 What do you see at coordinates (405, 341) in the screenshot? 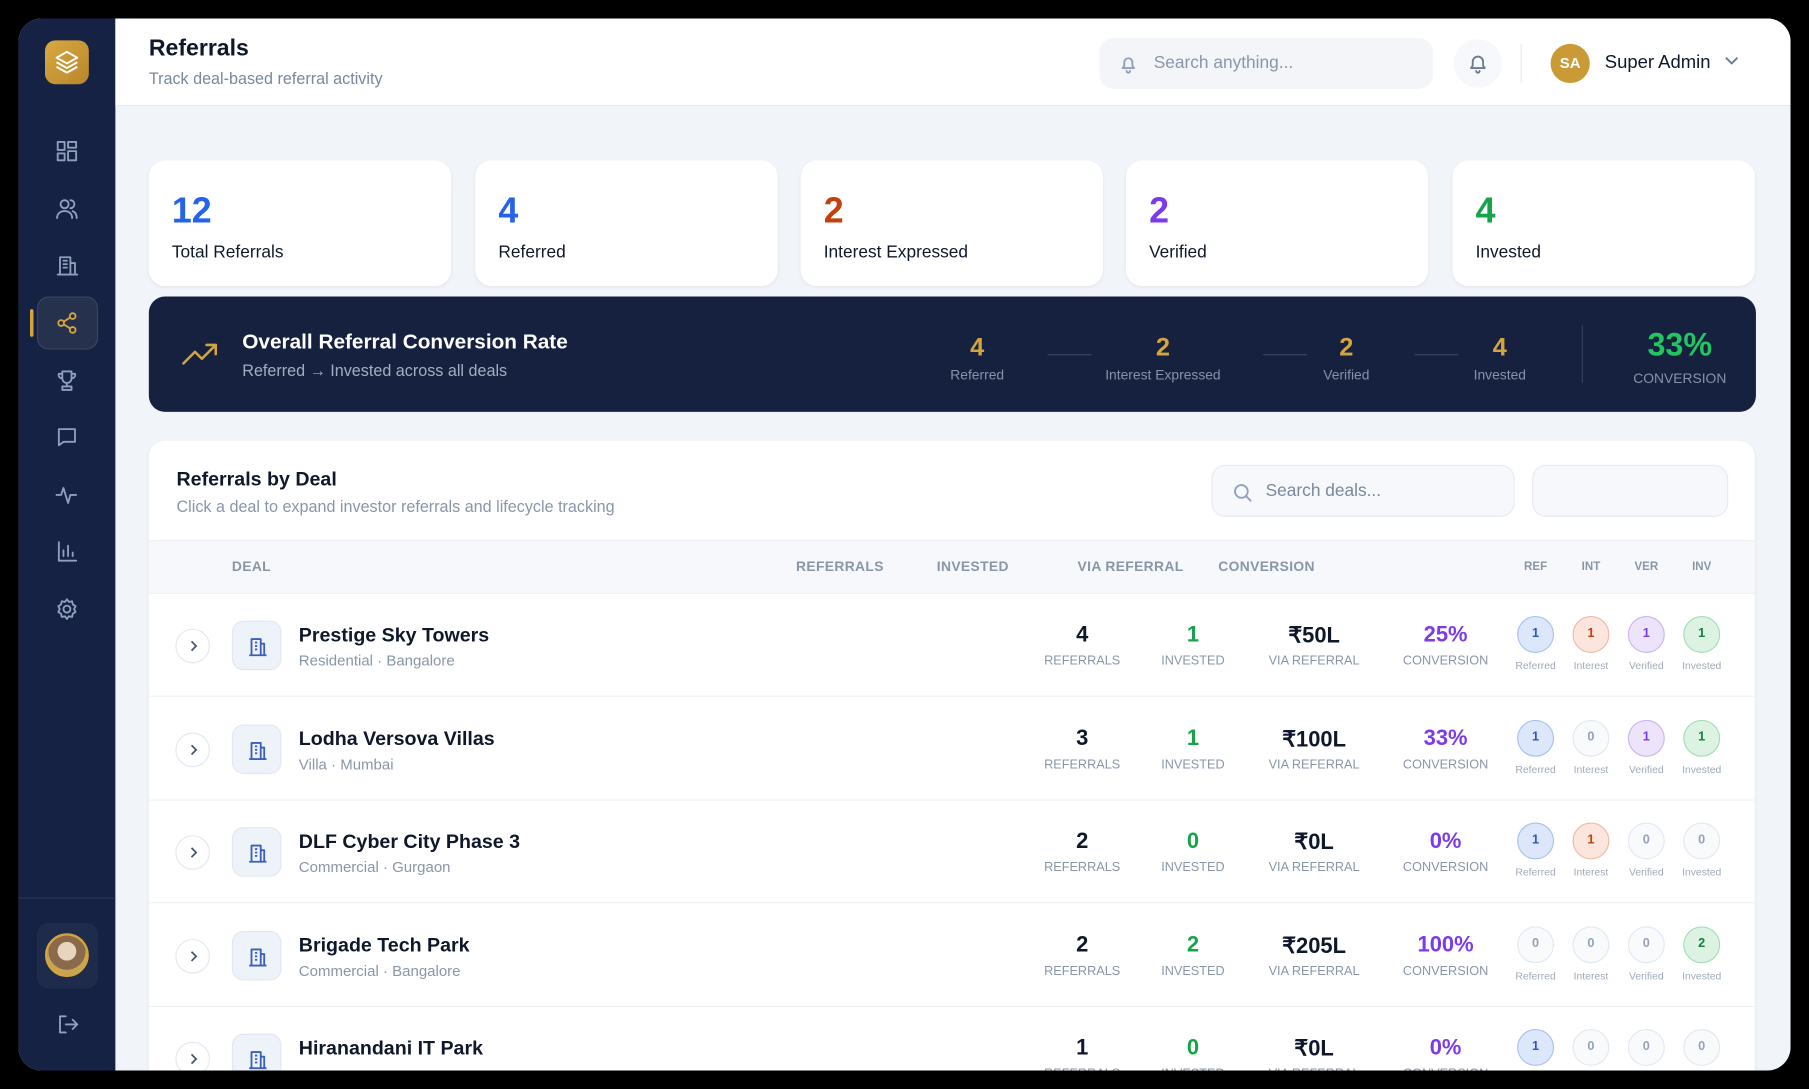
I see `banner-title: Overall Referral Conversion Rate` at bounding box center [405, 341].